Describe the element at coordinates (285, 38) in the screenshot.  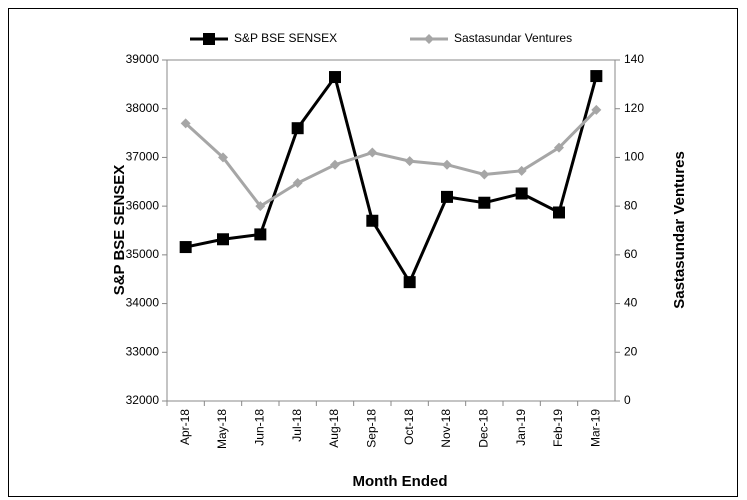
I see `legend-label: S&P BSE SENSEX` at that location.